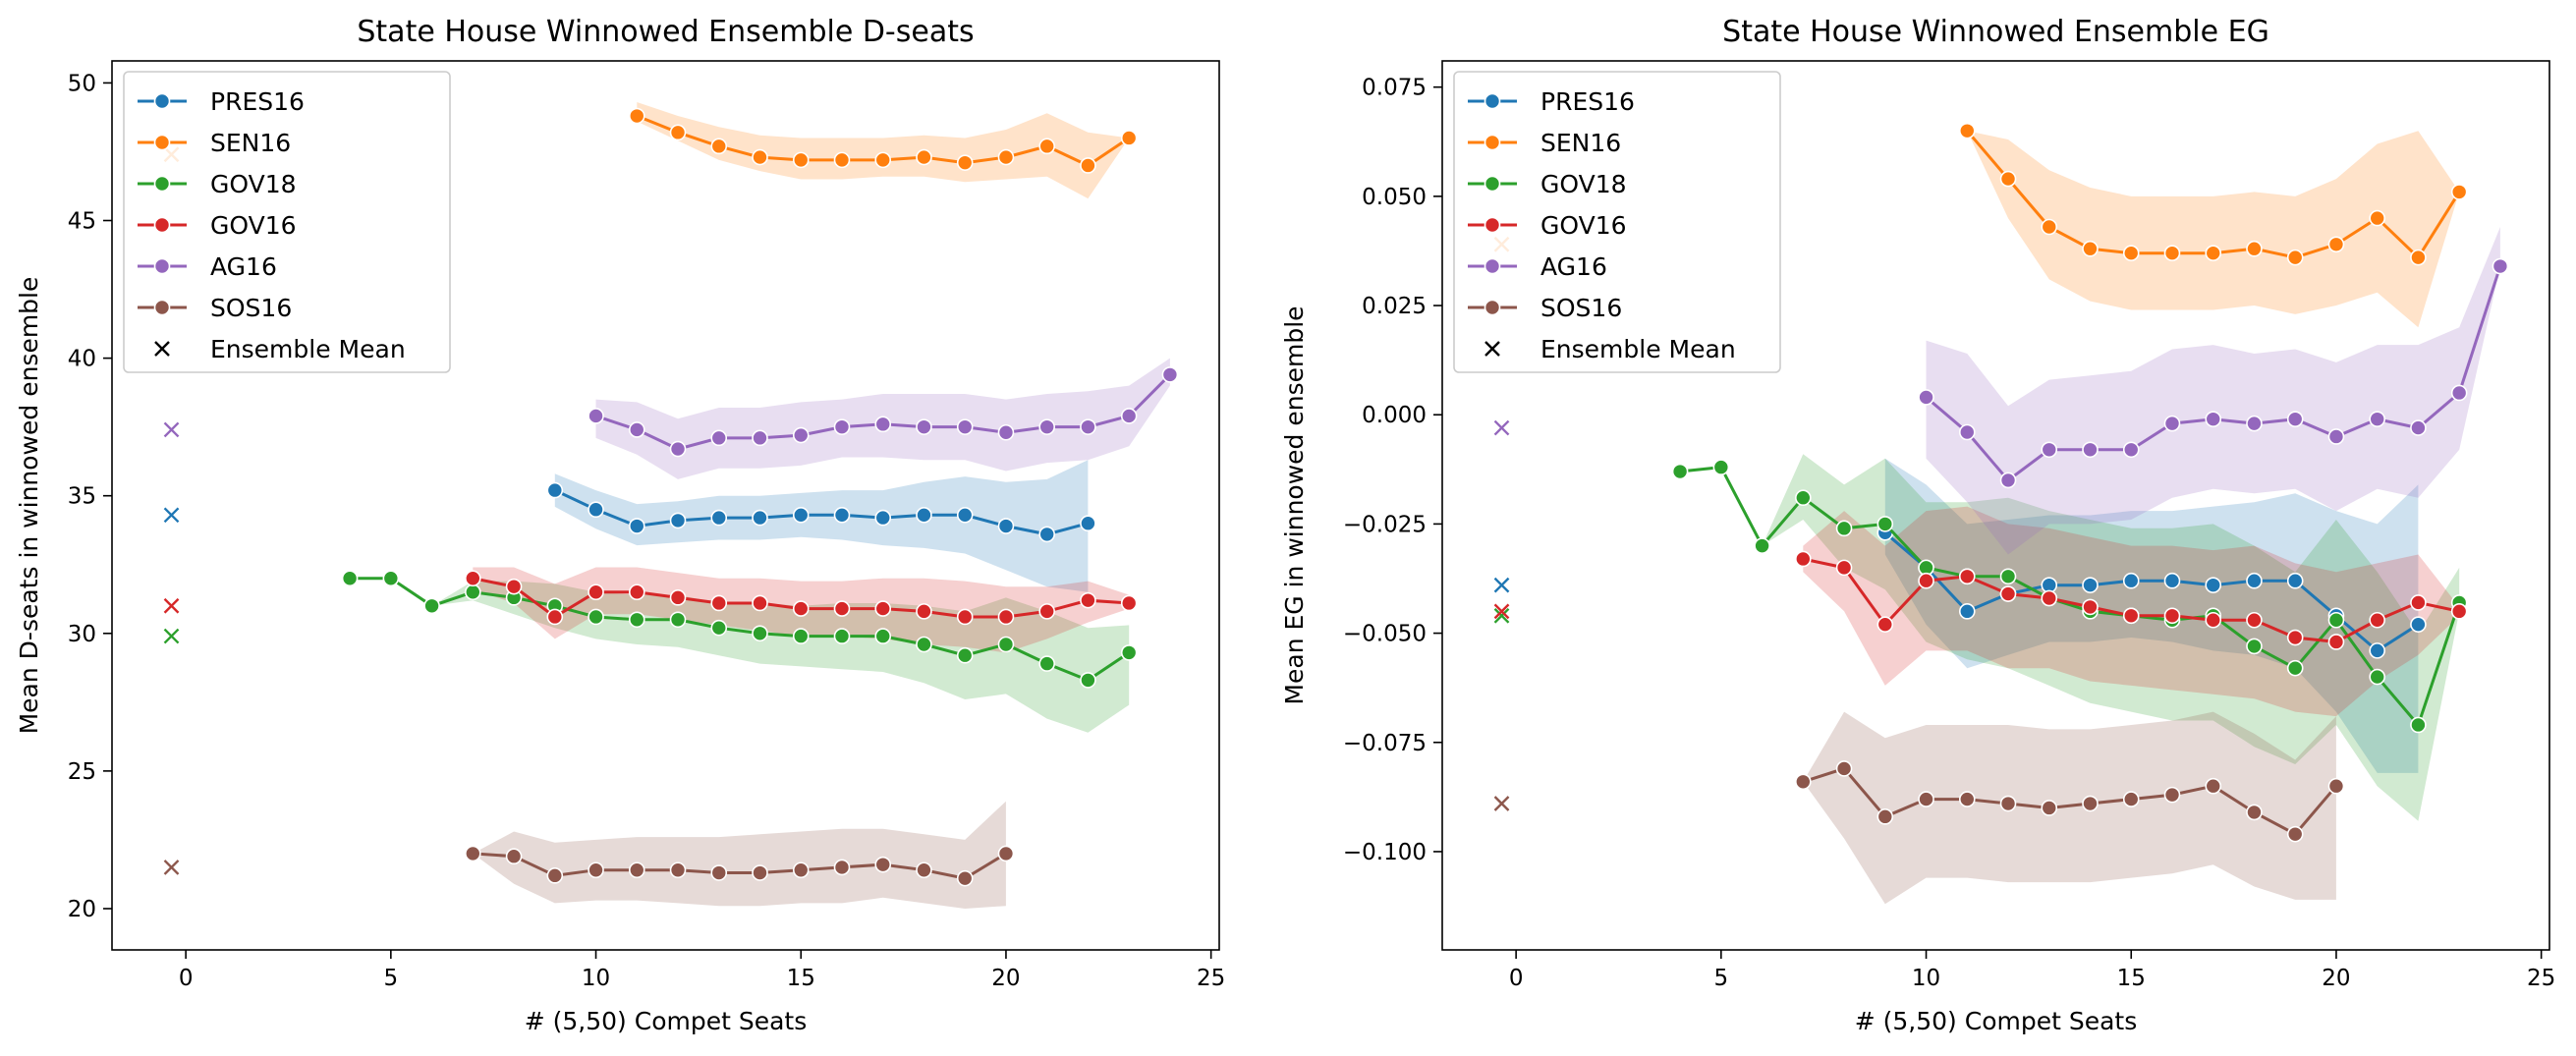 This screenshot has width=2576, height=1056. What do you see at coordinates (821, 526) in the screenshot?
I see `band-pres16` at bounding box center [821, 526].